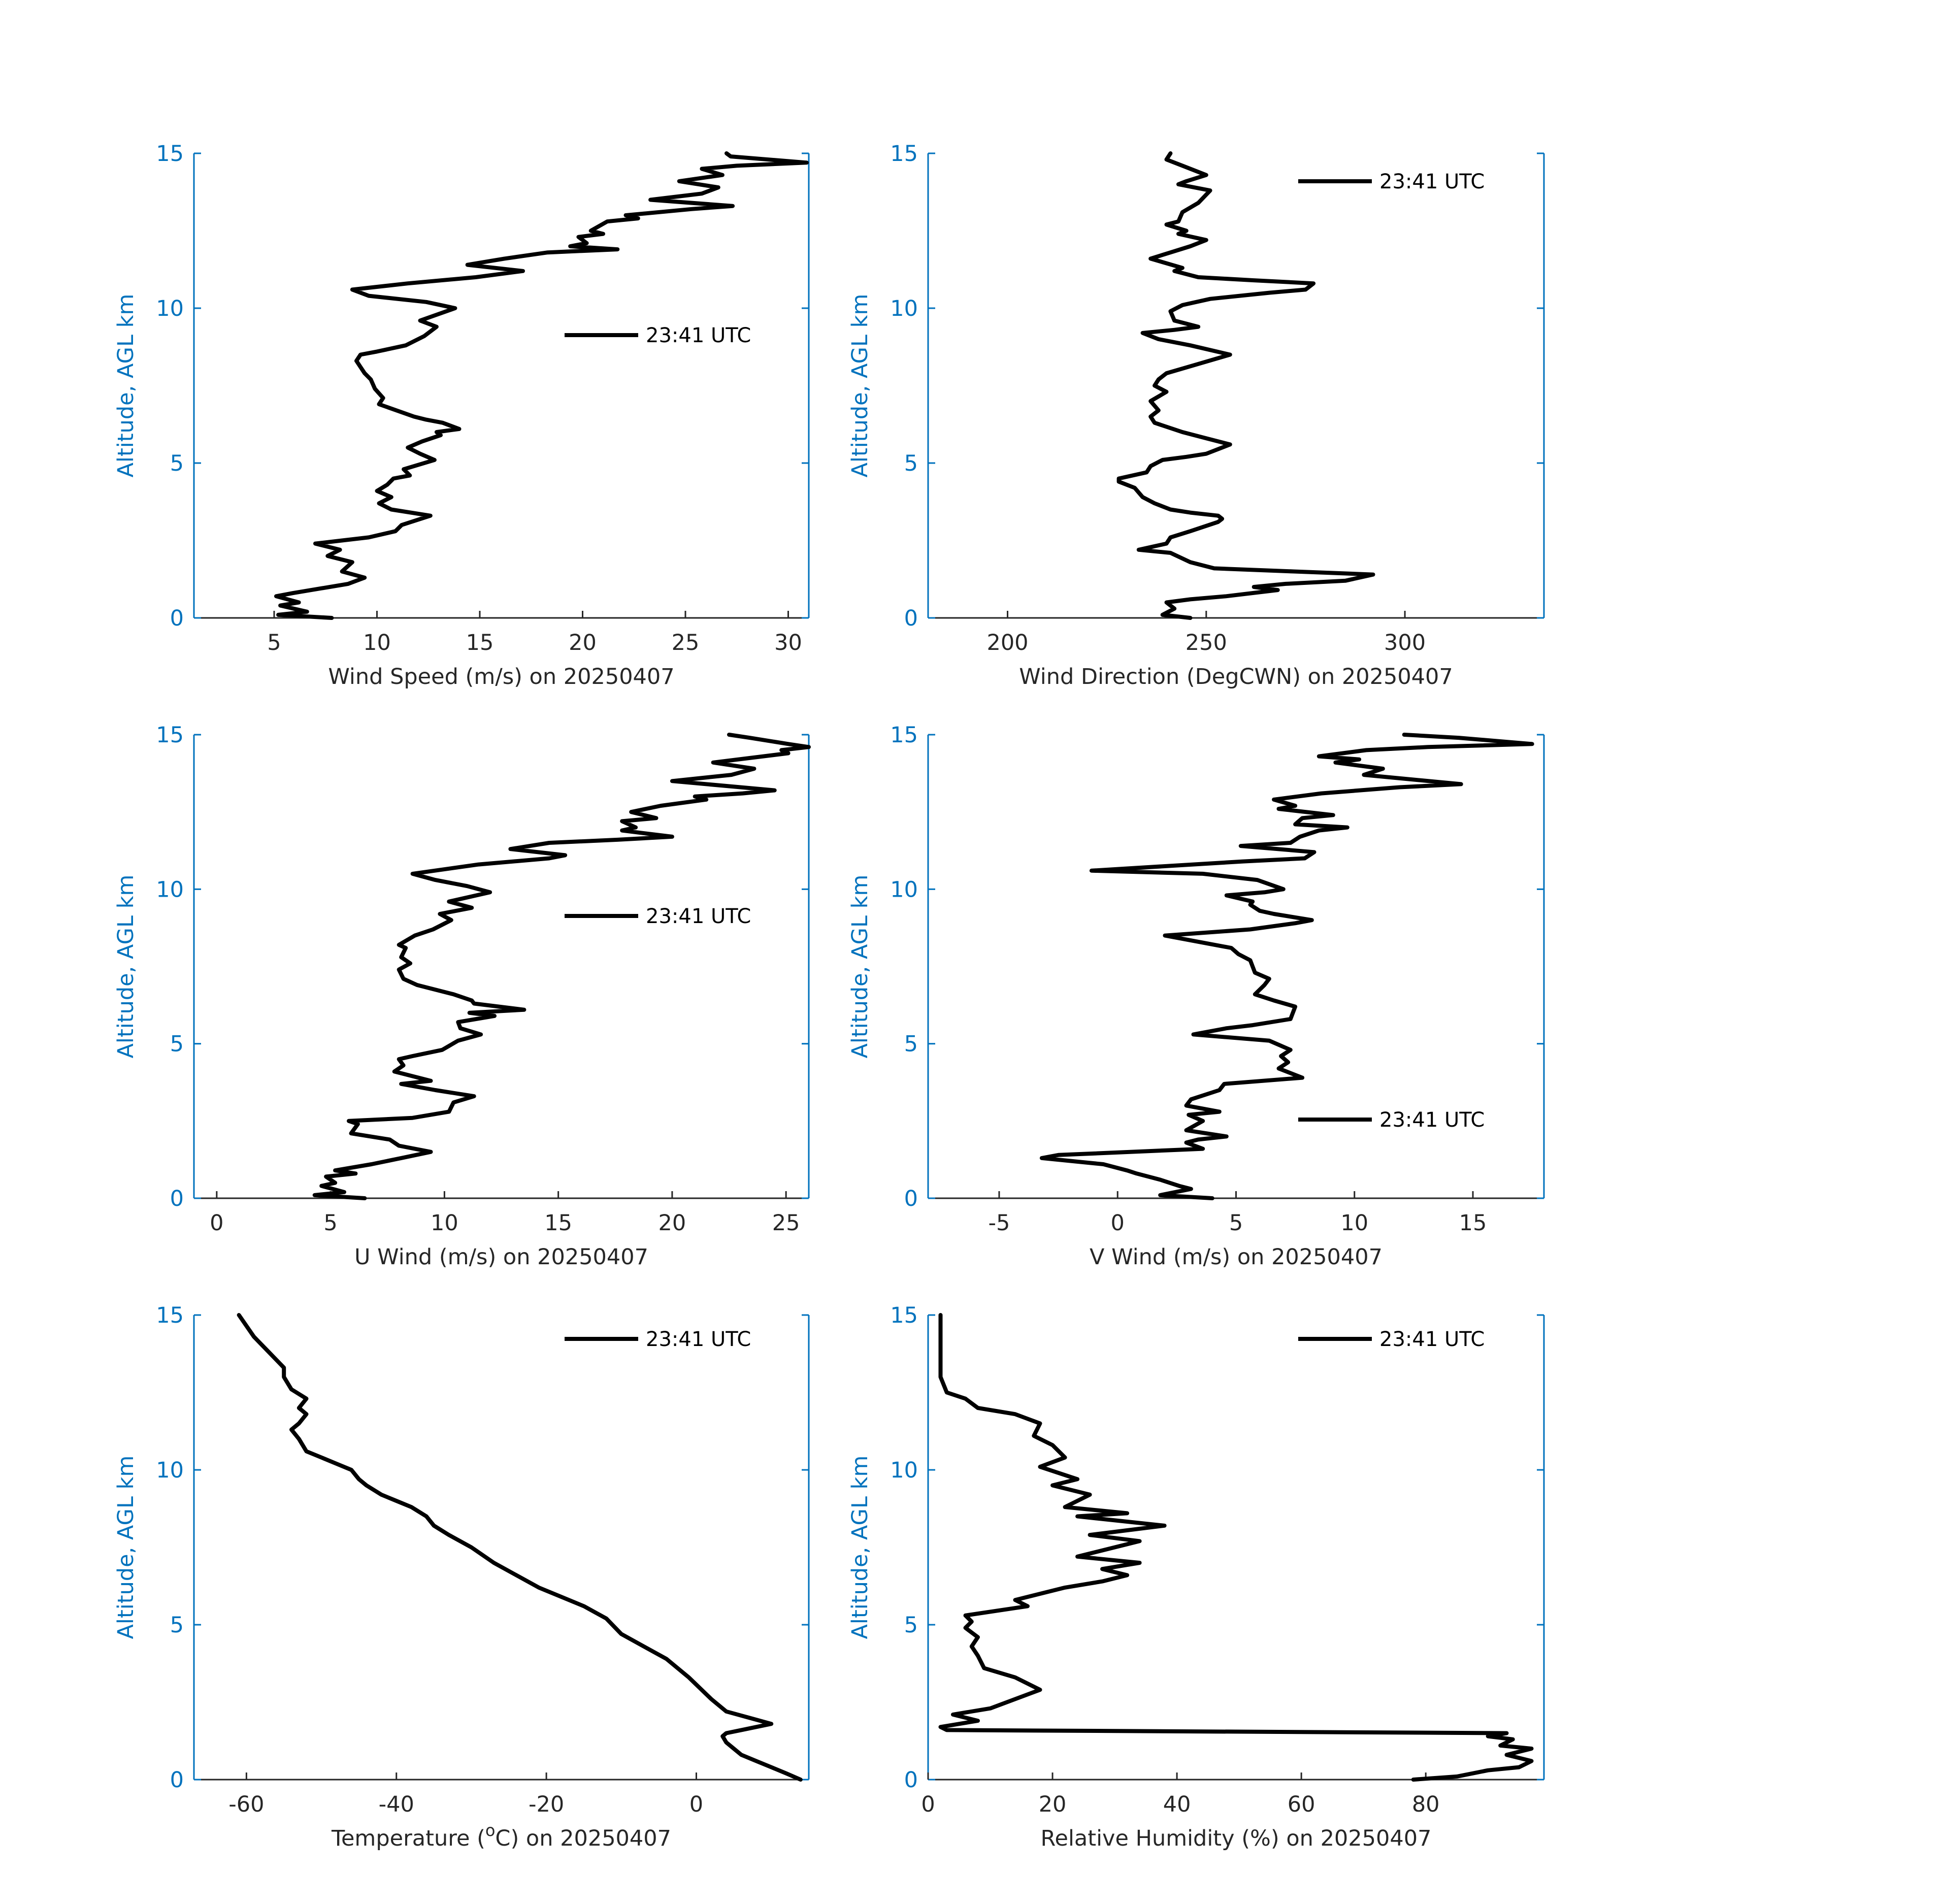 The height and width of the screenshot is (1904, 1942). I want to click on x-axis-label: U Wind (m/s) on 20250407, so click(501, 1257).